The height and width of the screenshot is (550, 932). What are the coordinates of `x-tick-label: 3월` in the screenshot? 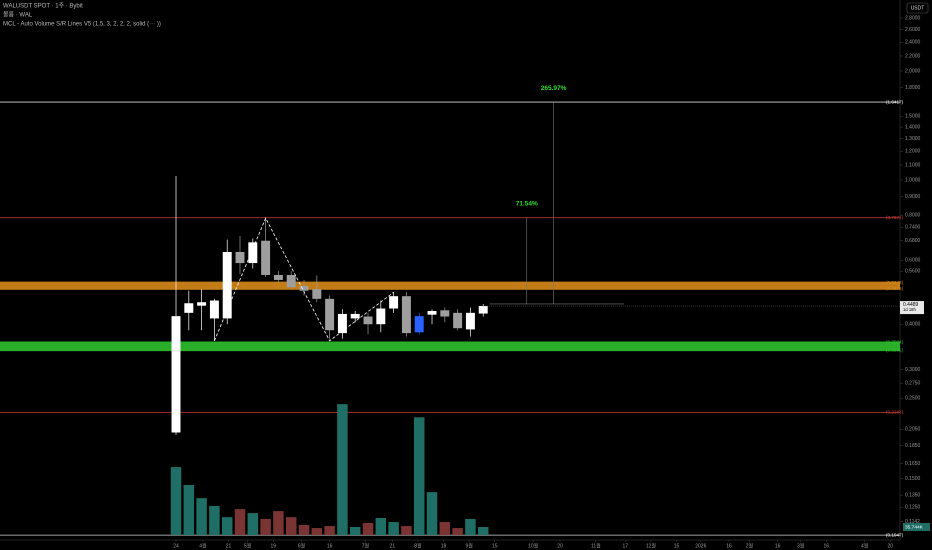 It's located at (801, 545).